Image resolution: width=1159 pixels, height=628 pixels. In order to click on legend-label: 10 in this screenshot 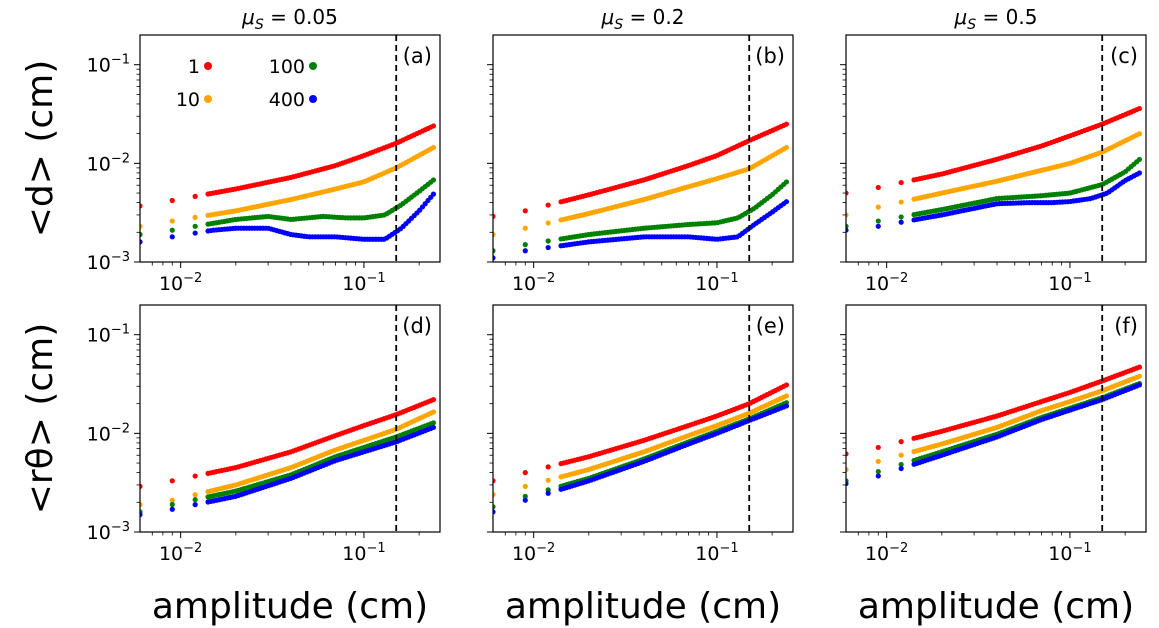, I will do `click(188, 100)`.